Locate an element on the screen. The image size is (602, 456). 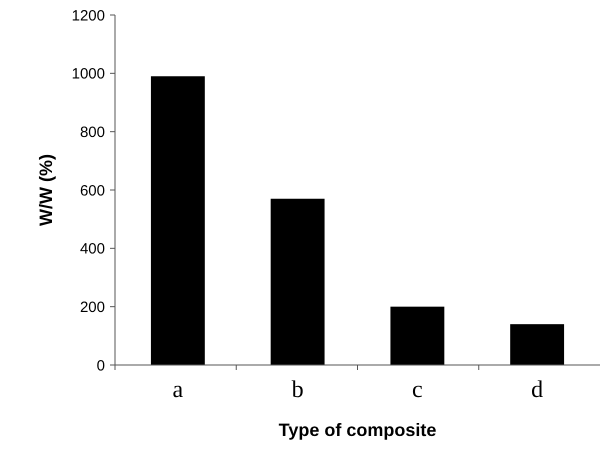
y-tick-label: 600 is located at coordinates (92, 191).